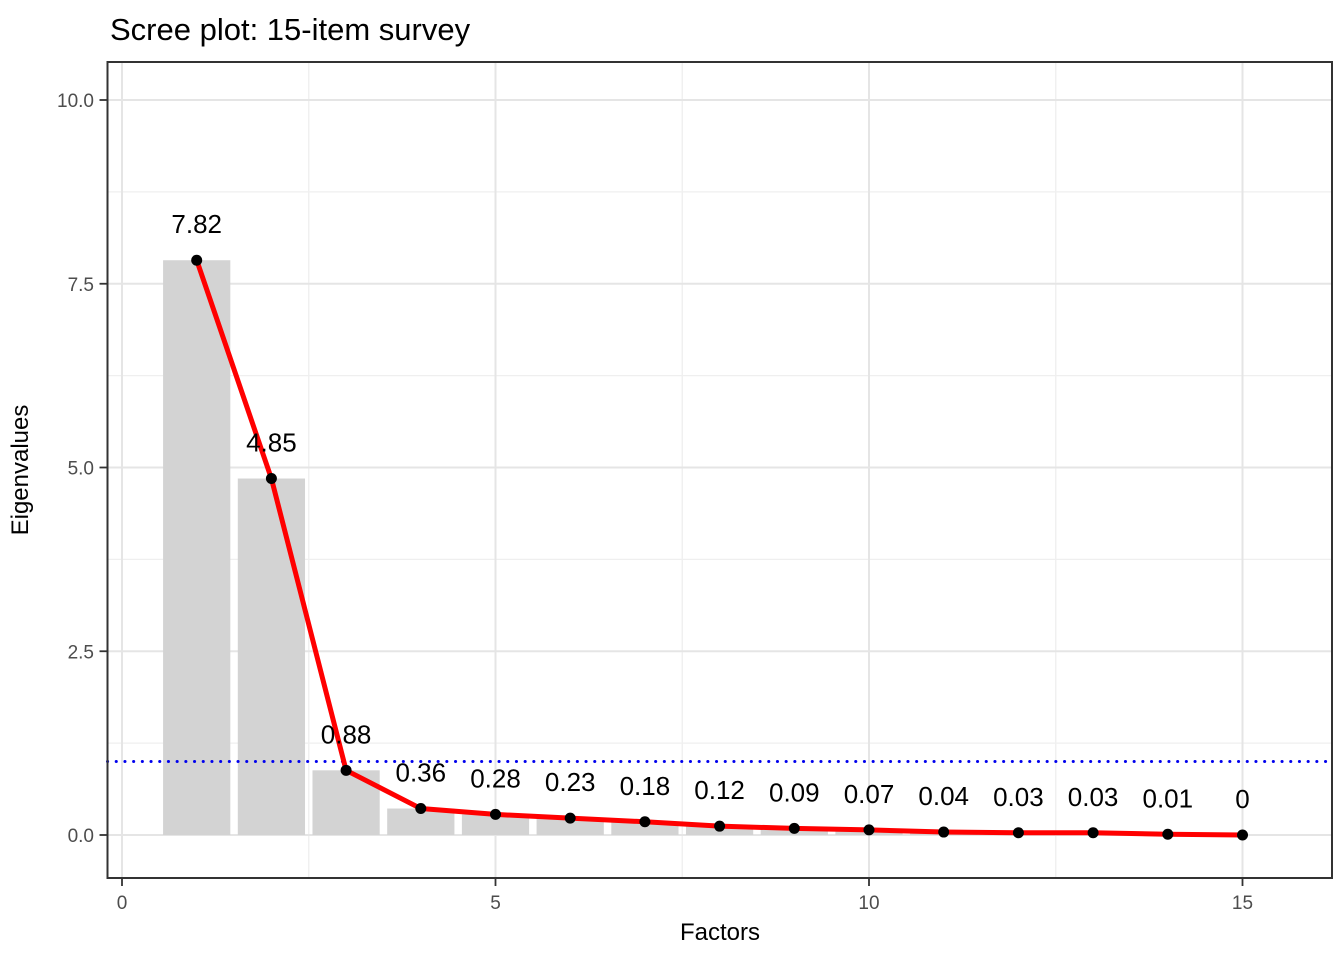  What do you see at coordinates (75, 101) in the screenshot?
I see `y-tick-label: 10.0` at bounding box center [75, 101].